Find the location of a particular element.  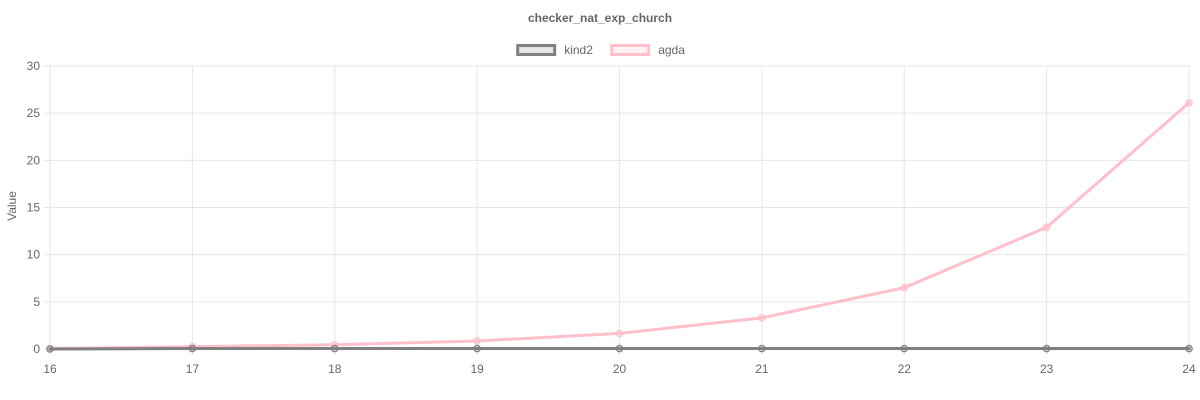

legend-label: kind2 is located at coordinates (578, 50).